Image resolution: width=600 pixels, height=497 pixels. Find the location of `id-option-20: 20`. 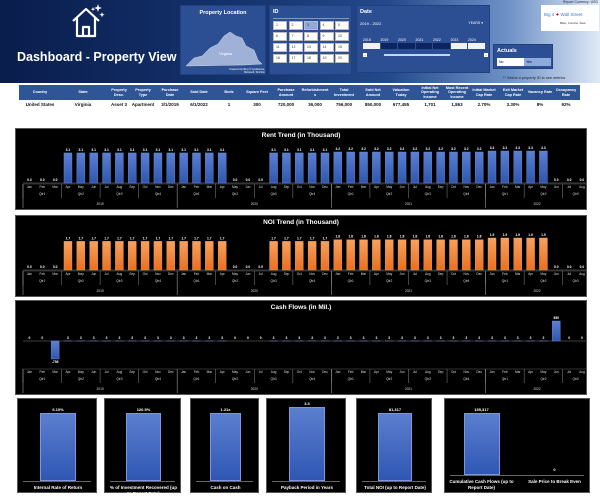

id-option-20: 20 is located at coordinates (342, 58).